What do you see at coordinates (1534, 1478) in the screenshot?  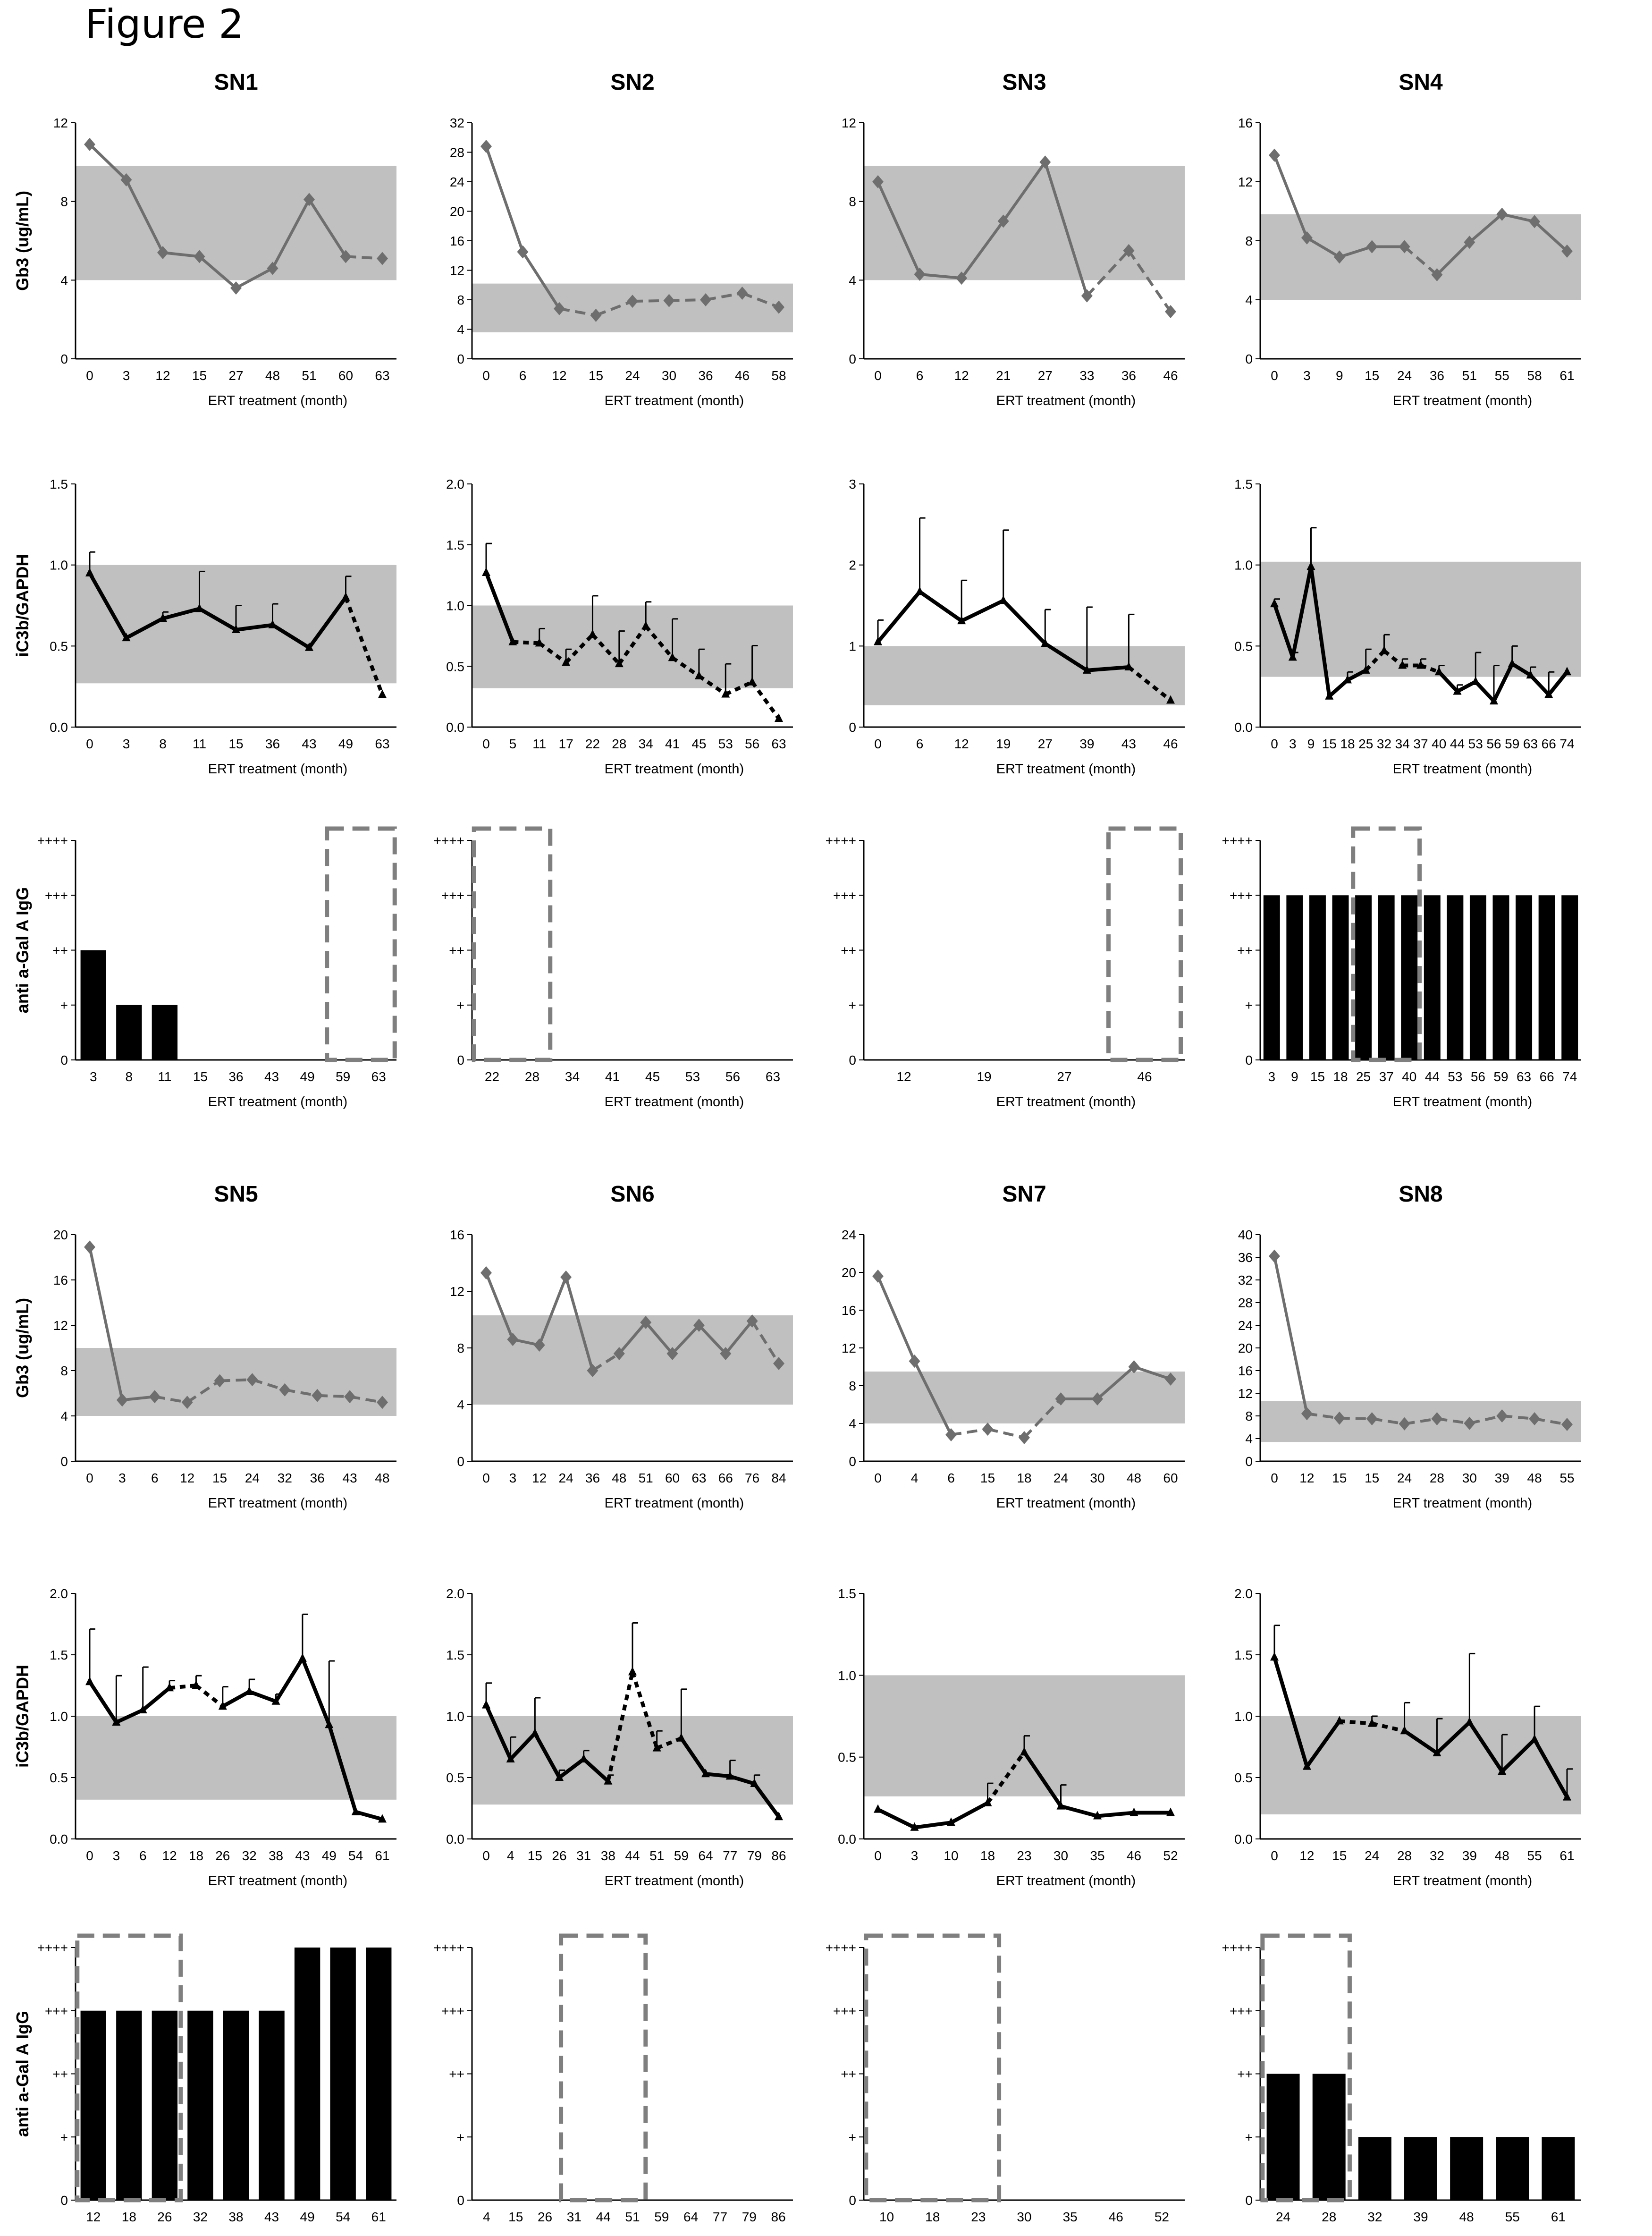 I see `x-tick-label: 48` at bounding box center [1534, 1478].